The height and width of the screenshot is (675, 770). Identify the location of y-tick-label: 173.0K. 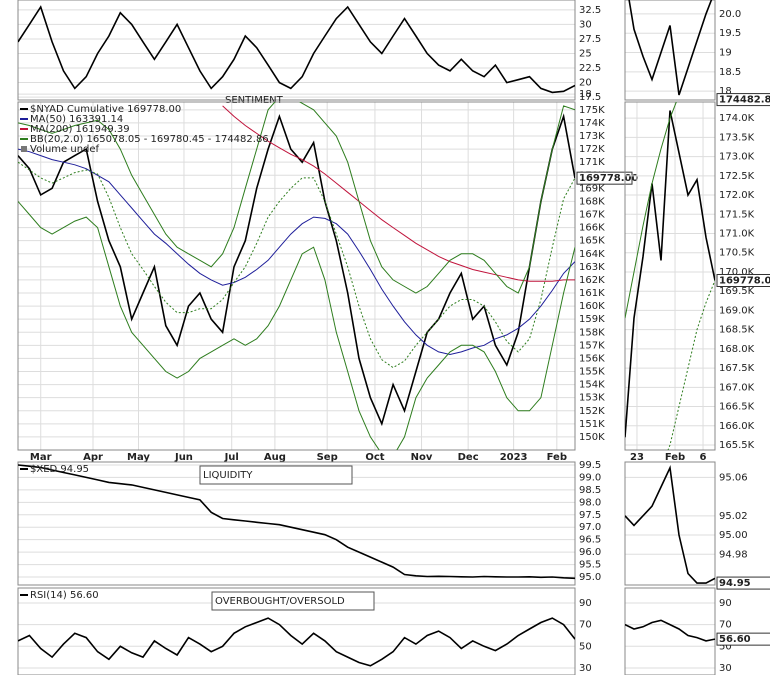
(737, 157).